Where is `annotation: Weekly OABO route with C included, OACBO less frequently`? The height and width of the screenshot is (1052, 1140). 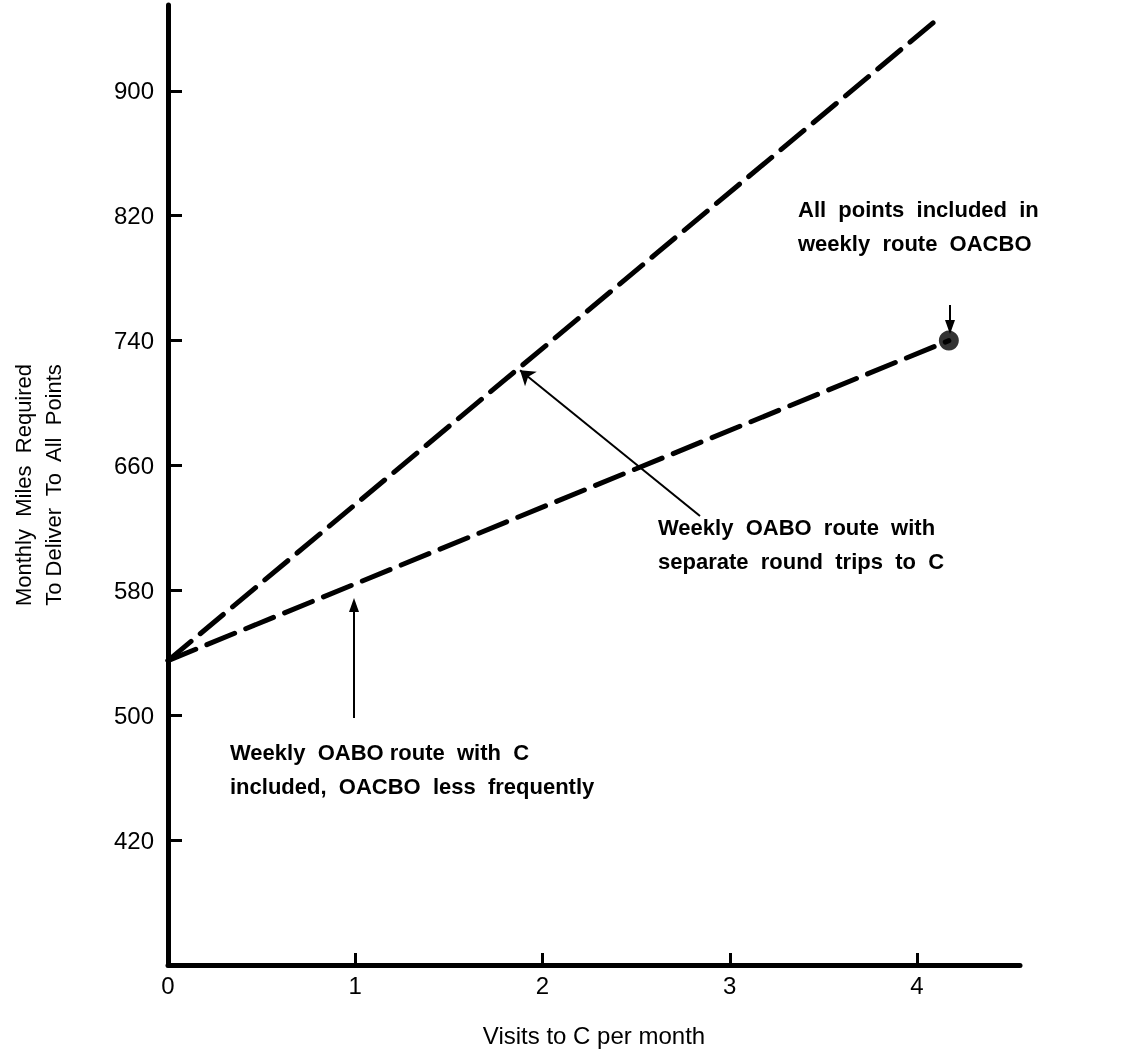
annotation: Weekly OABO route with C included, OACBO less frequently is located at coordinates (413, 769).